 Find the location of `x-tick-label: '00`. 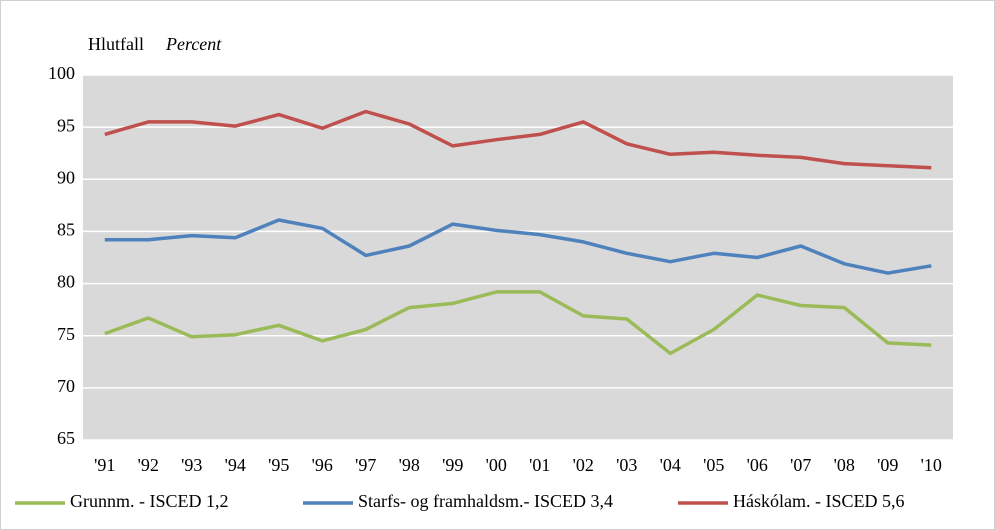

x-tick-label: '00 is located at coordinates (496, 465).